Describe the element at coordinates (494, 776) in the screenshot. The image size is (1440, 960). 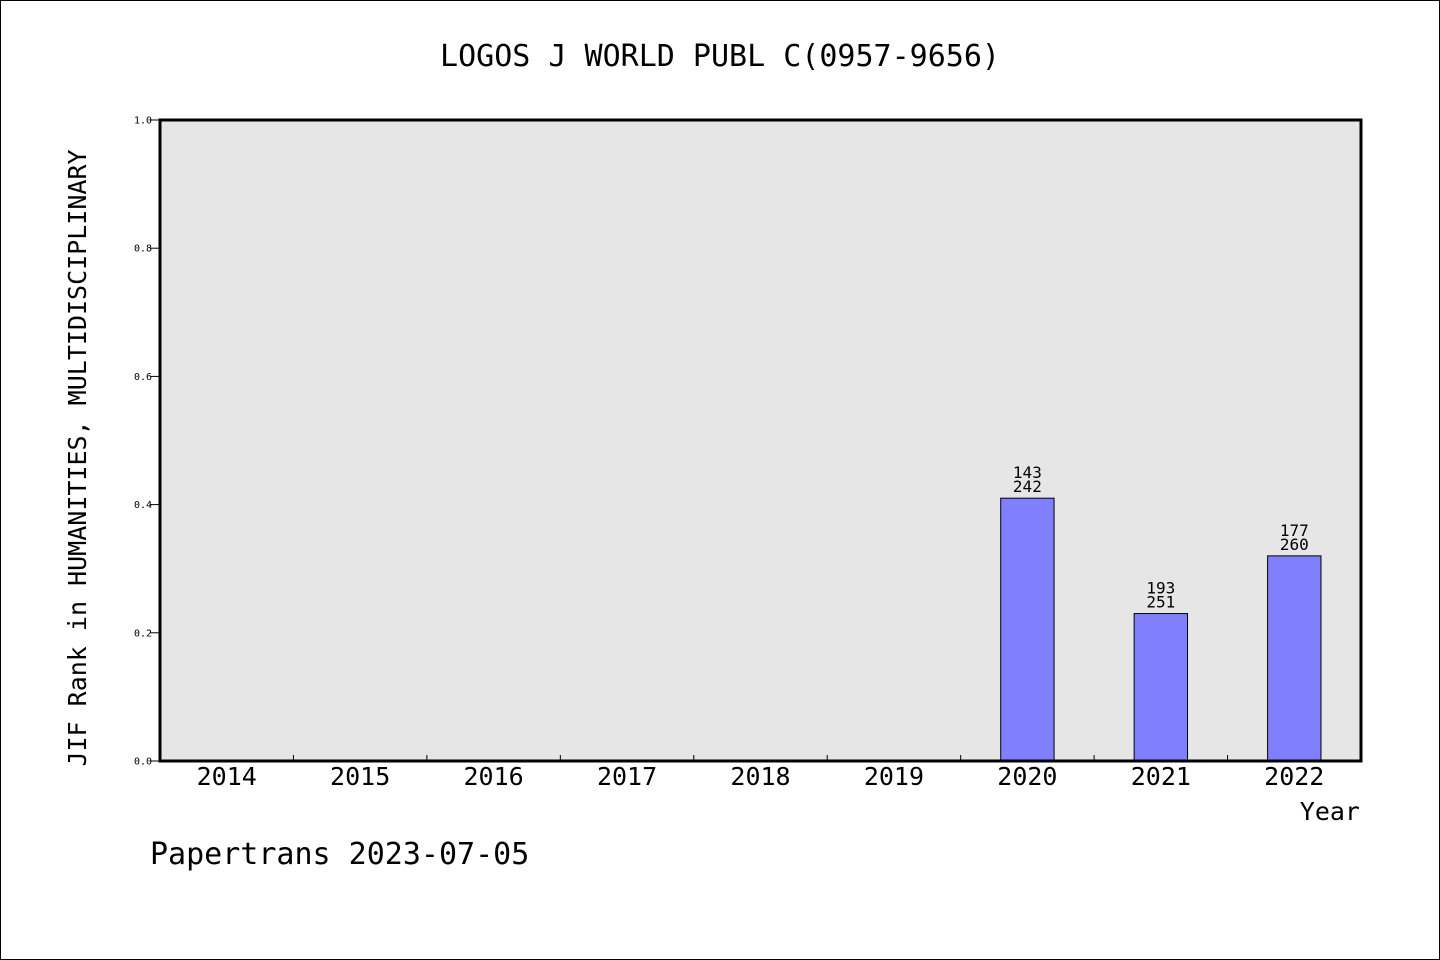
I see `x-tick-label: 2016` at that location.